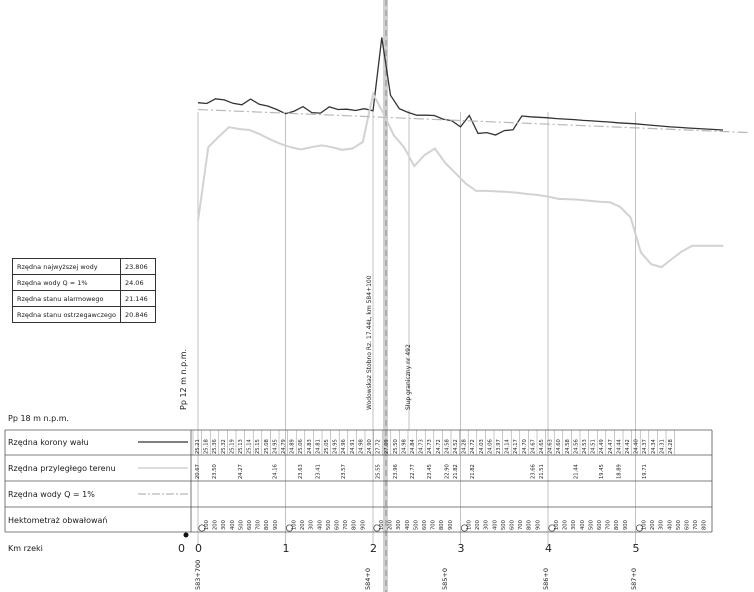  What do you see at coordinates (66, 266) in the screenshot?
I see `legend-label: Rzędna najwyższej wody` at bounding box center [66, 266].